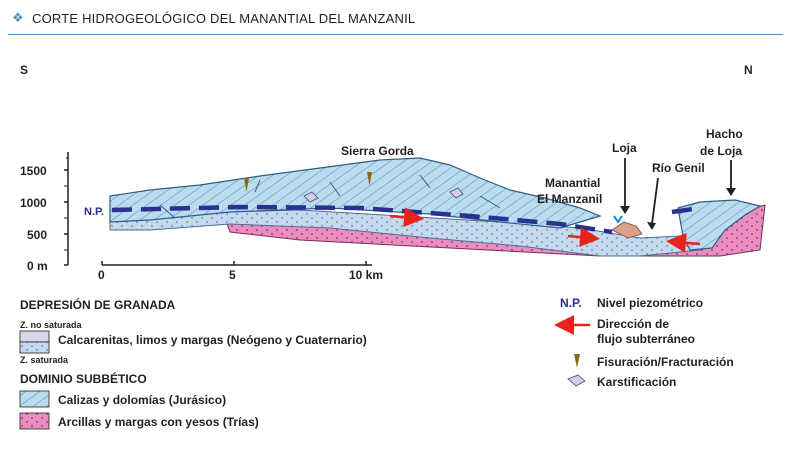 The width and height of the screenshot is (785, 450). What do you see at coordinates (37, 235) in the screenshot?
I see `y-label-500: 500` at bounding box center [37, 235].